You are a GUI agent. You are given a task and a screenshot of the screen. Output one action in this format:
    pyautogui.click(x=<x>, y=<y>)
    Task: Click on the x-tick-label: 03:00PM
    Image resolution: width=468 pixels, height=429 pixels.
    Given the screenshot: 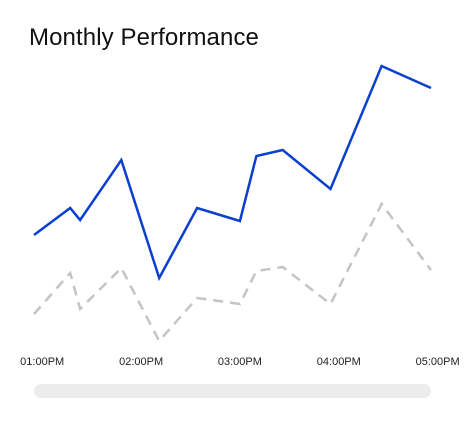 What is the action you would take?
    pyautogui.click(x=240, y=362)
    